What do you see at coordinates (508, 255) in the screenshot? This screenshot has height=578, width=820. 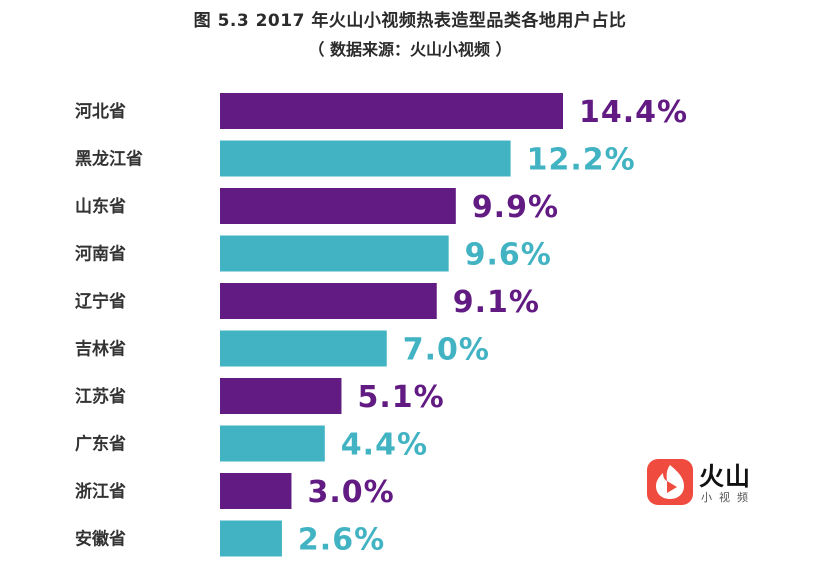 I see `value-label: 9.6%` at bounding box center [508, 255].